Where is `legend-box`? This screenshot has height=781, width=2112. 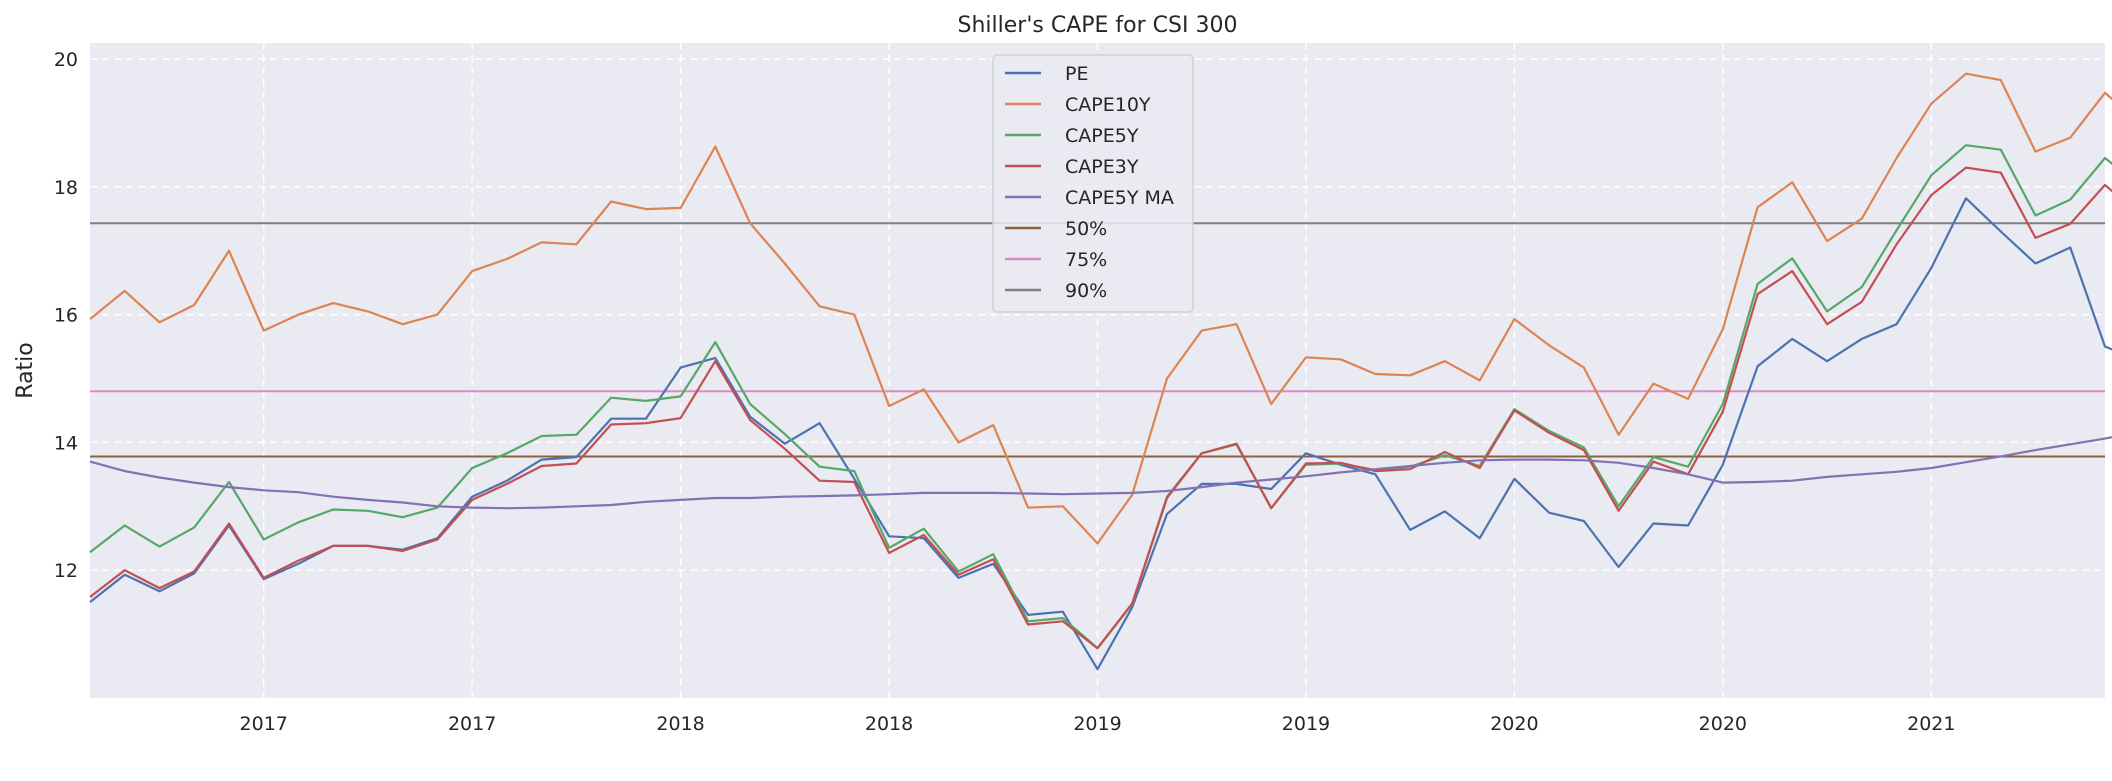
legend-box is located at coordinates (1093, 183).